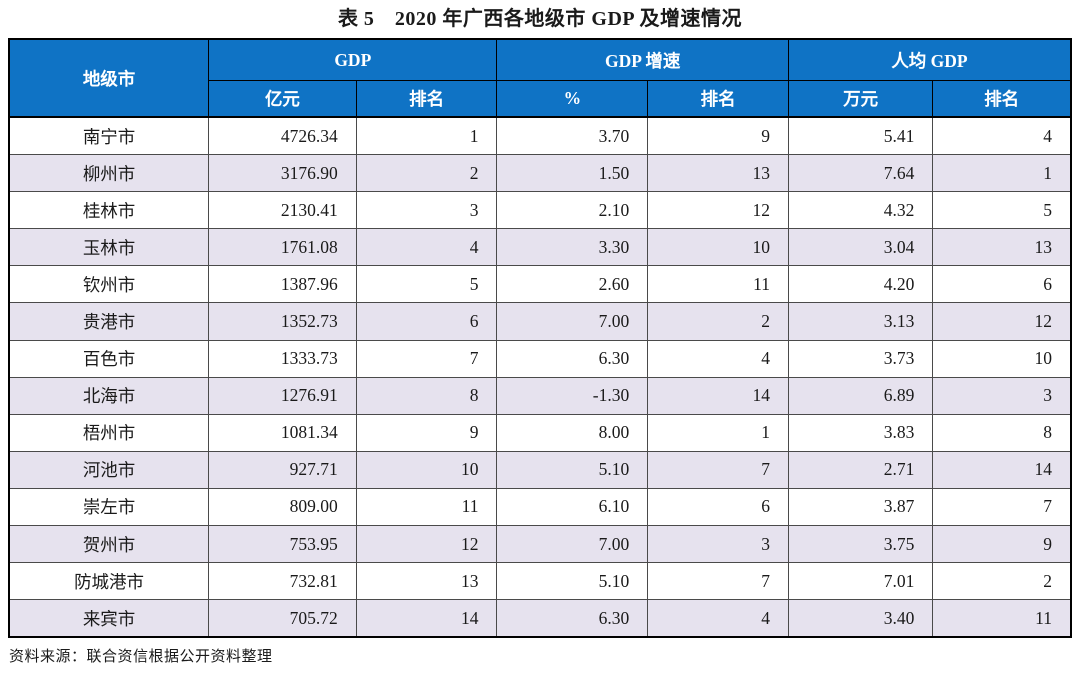 The image size is (1080, 680). I want to click on subheader-gdp-unit: 亿元, so click(282, 99).